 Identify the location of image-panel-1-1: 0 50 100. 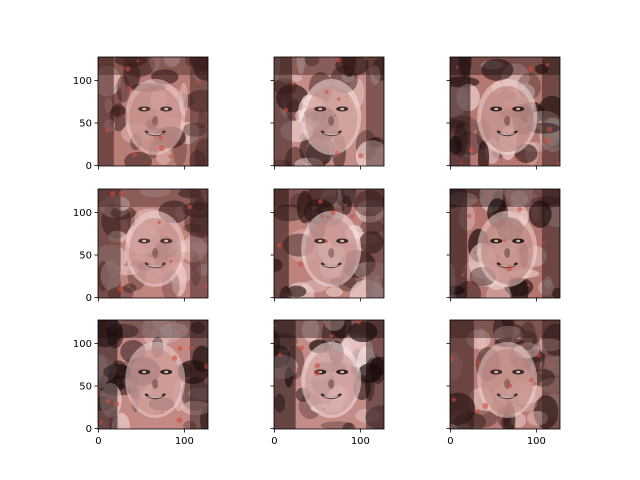
(141, 114).